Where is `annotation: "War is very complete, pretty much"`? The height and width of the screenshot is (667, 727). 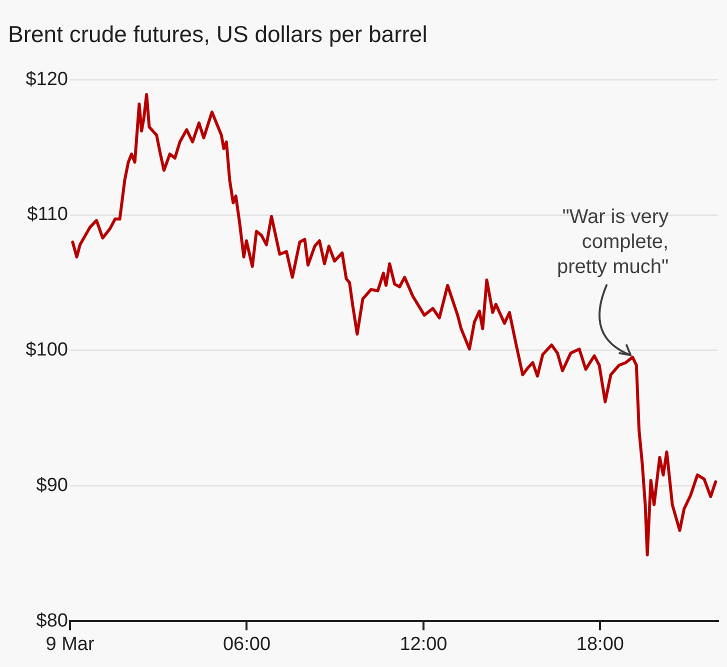
annotation: "War is very complete, pretty much" is located at coordinates (612, 242).